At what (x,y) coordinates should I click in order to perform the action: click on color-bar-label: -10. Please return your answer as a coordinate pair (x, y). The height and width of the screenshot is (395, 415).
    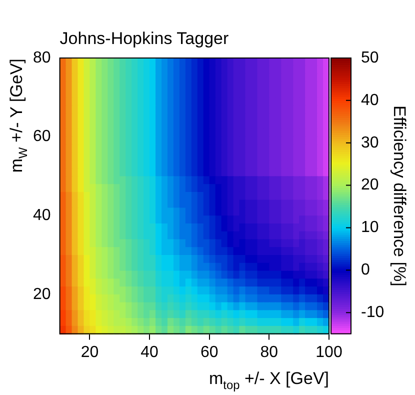
    Looking at the image, I should click on (372, 312).